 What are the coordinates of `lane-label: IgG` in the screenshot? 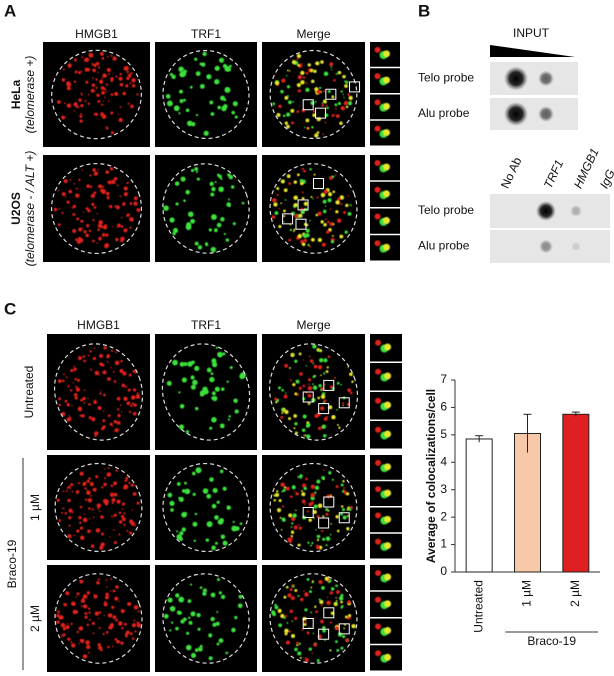 It's located at (605, 178).